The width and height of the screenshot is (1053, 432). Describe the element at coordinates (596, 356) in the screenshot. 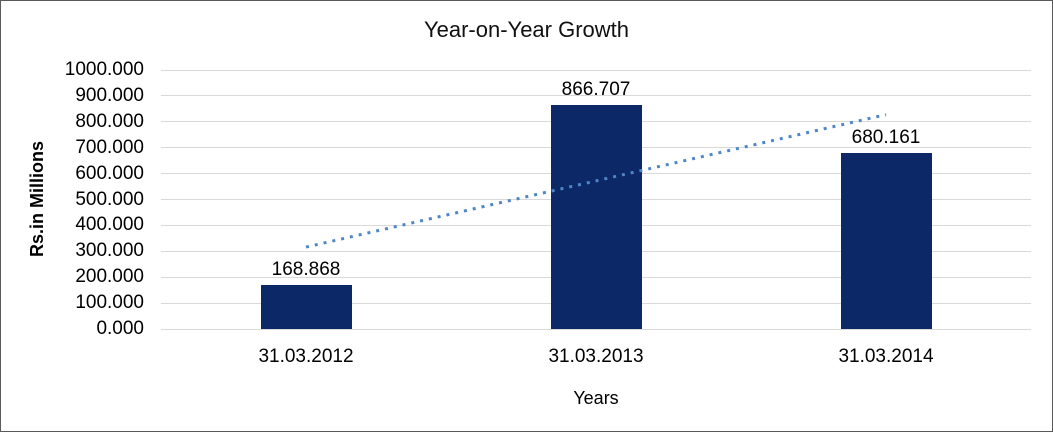

I see `x-axis-tick-label: 31.03.2013` at that location.